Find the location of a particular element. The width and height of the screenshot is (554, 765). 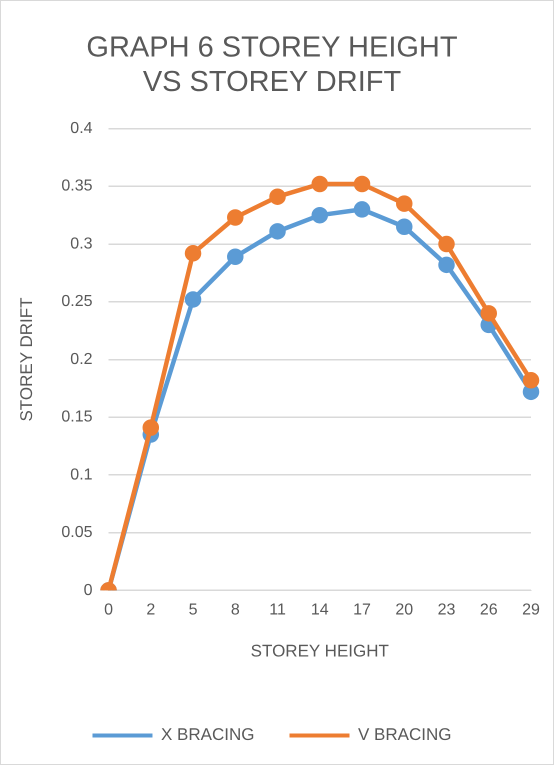

text: VS STOREY DRIFT is located at coordinates (272, 82).